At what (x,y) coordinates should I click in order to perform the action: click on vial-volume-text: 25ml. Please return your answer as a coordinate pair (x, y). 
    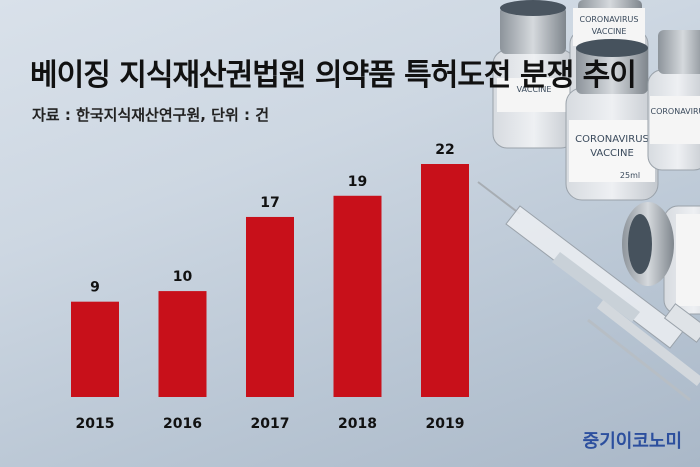
    Looking at the image, I should click on (630, 175).